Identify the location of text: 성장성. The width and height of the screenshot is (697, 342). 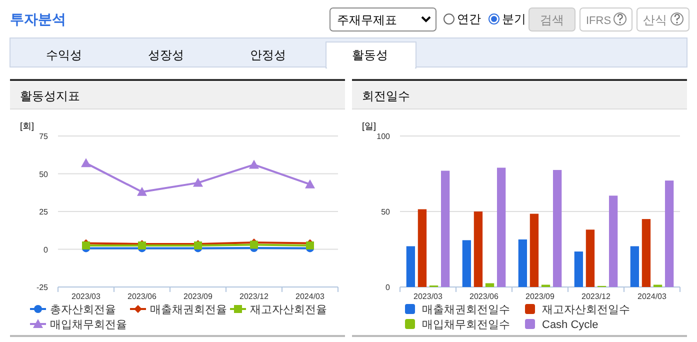
(166, 55).